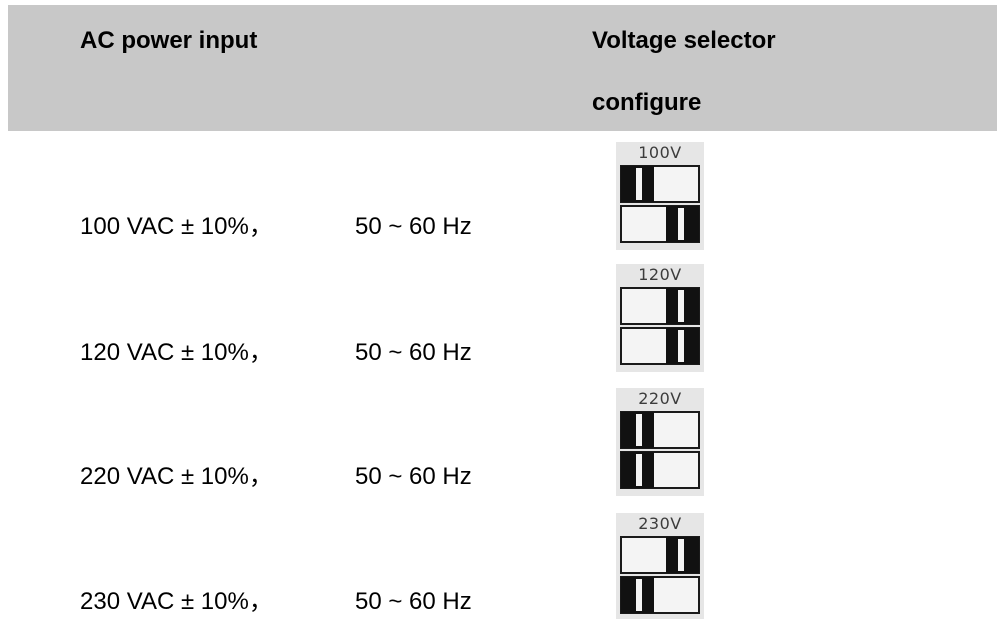  Describe the element at coordinates (276, 227) in the screenshot. I see `table-row: 100 VAC ± 10%， 50 ~ 60 Hz` at that location.